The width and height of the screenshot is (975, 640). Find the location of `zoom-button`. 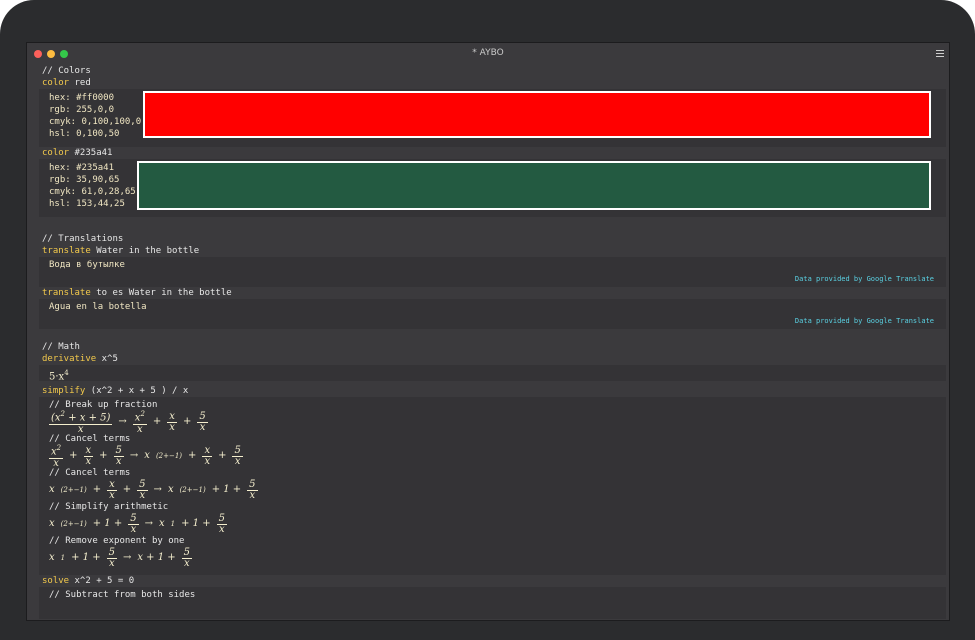

zoom-button is located at coordinates (64, 54).